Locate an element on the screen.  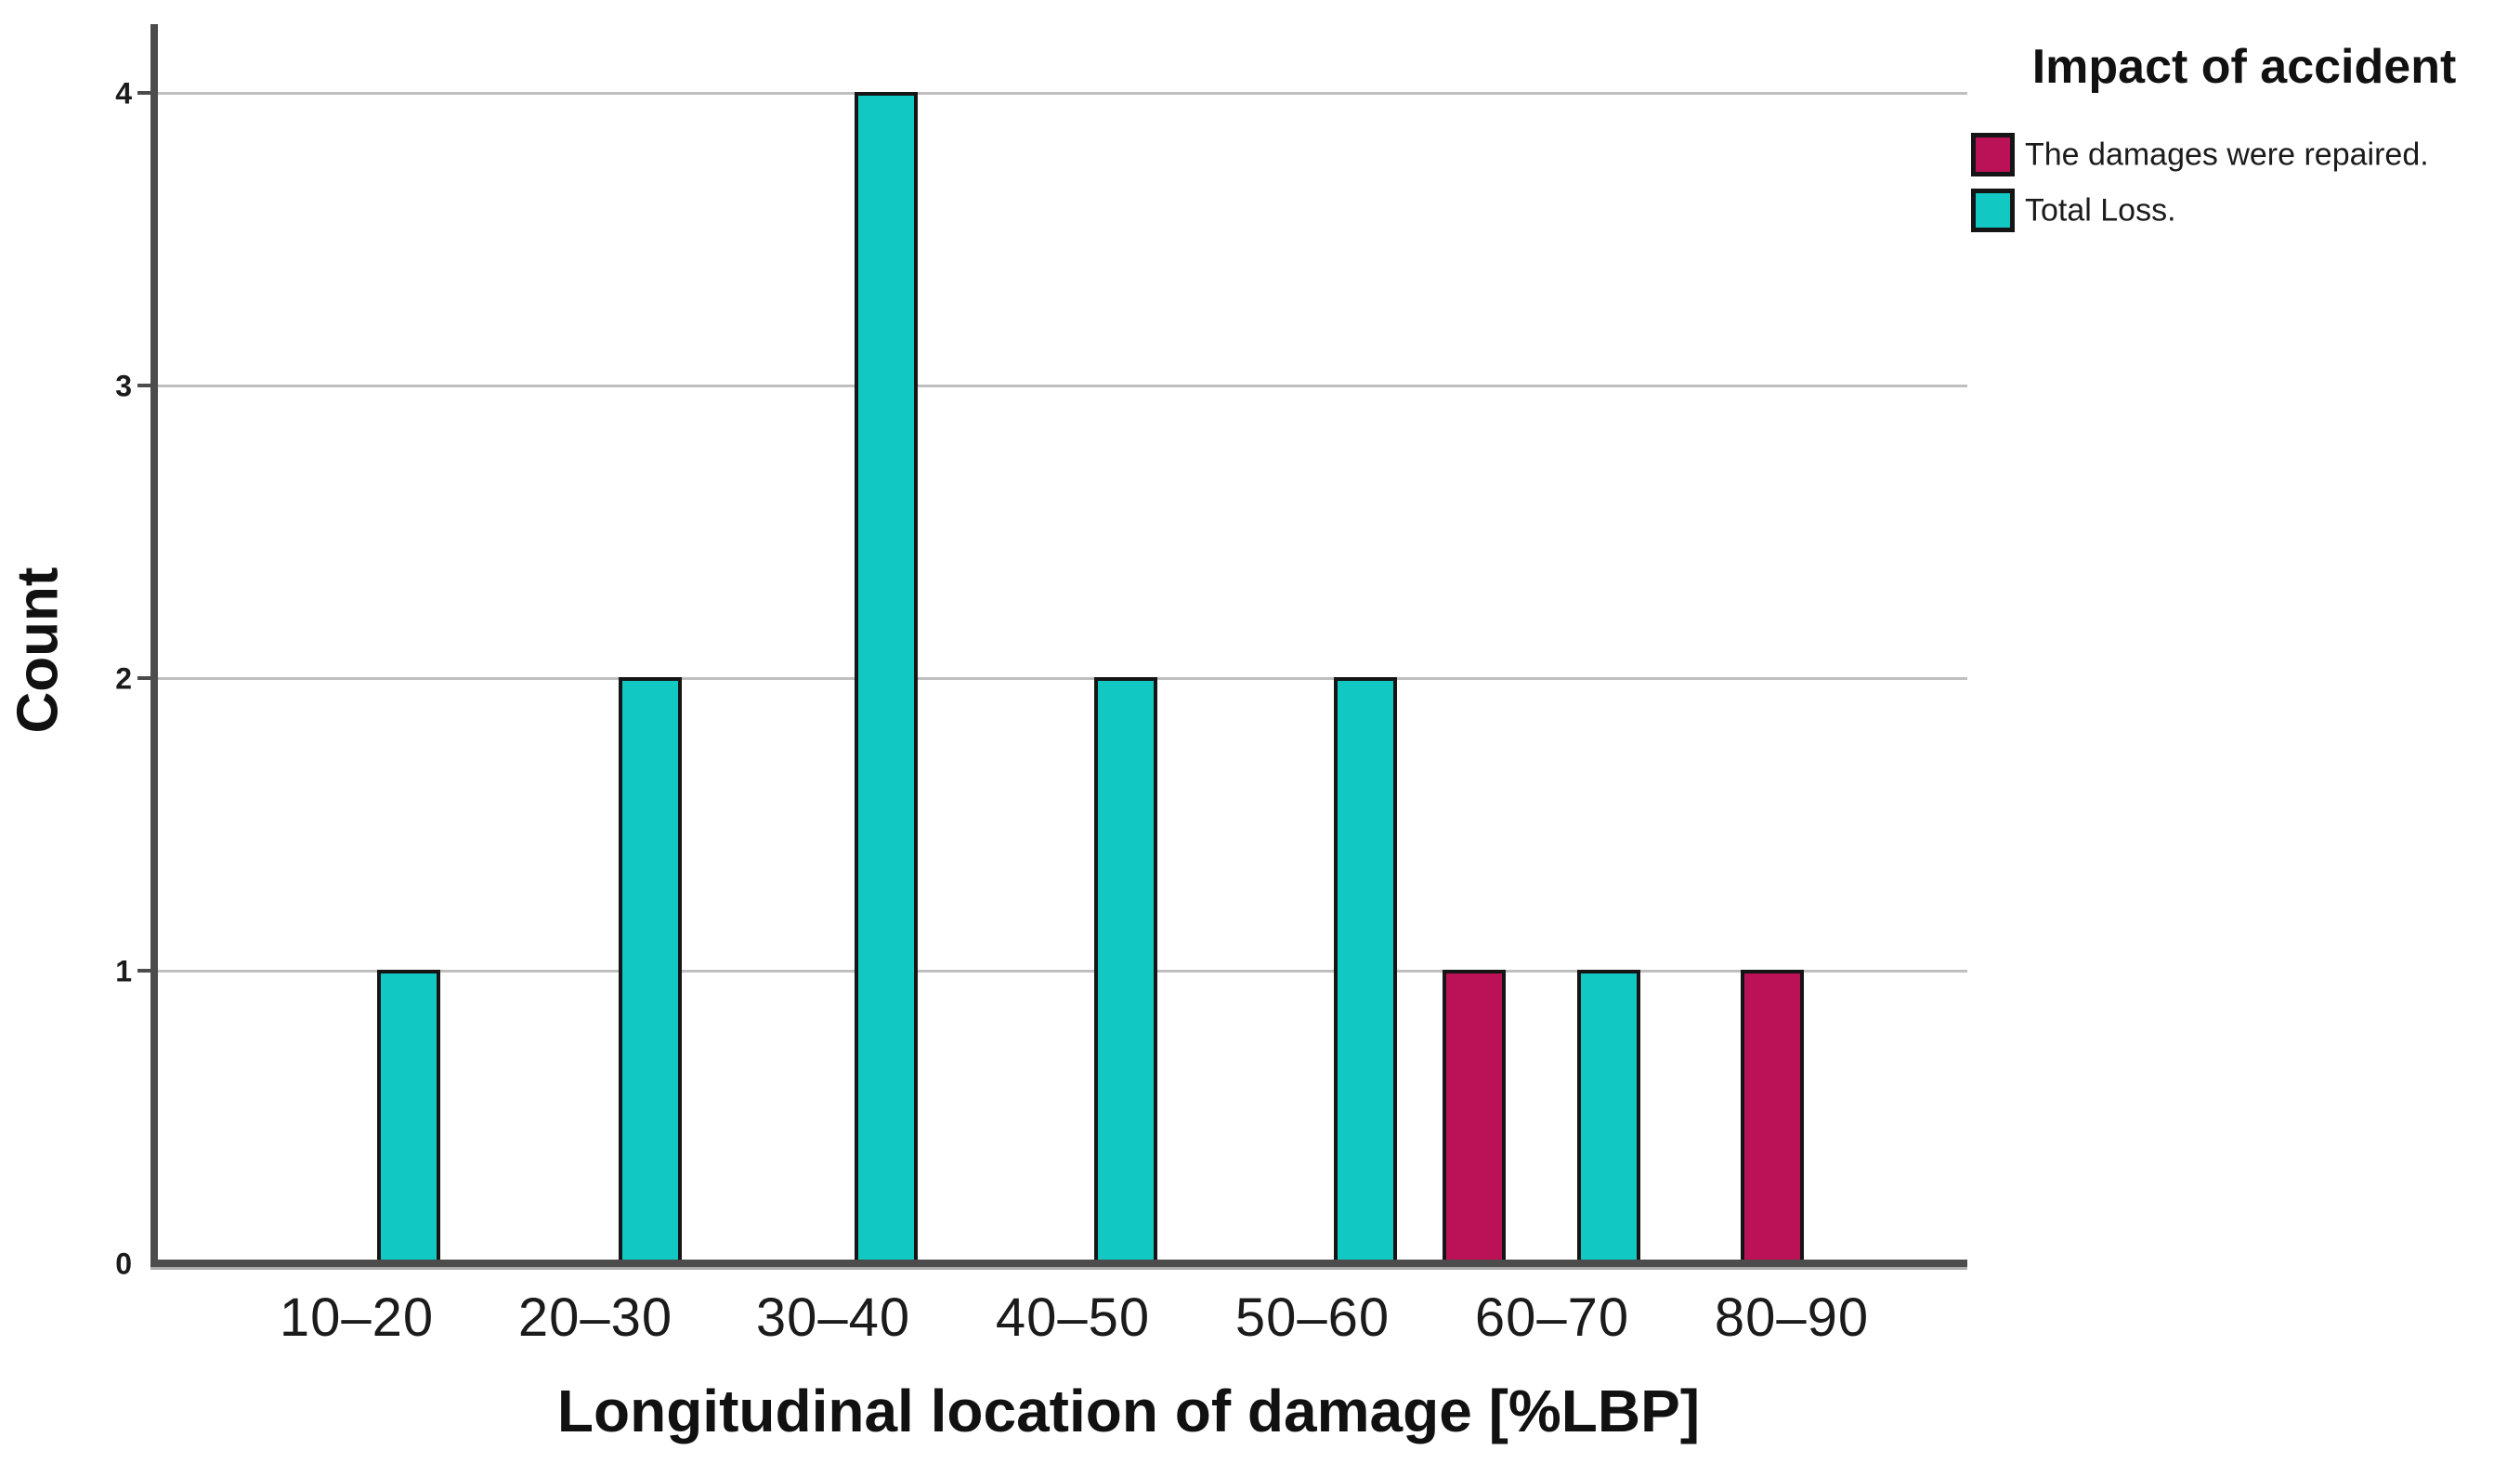
x-tick-label: 60–70 is located at coordinates (1552, 1317).